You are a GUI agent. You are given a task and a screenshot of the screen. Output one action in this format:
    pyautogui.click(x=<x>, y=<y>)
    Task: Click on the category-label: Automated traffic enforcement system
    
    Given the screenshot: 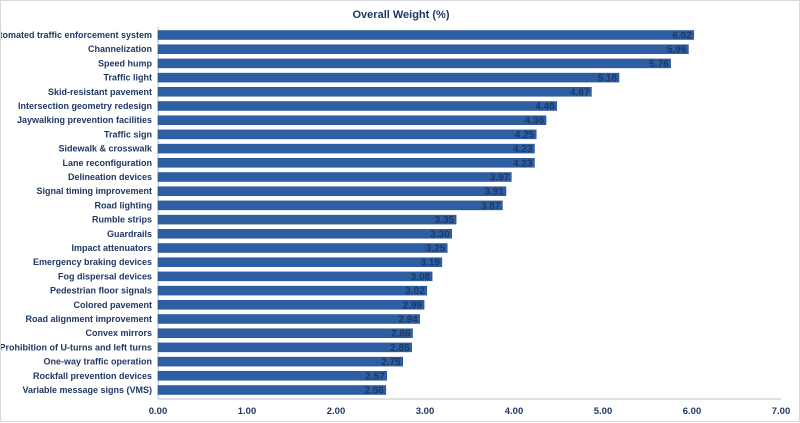 What is the action you would take?
    pyautogui.click(x=76, y=35)
    